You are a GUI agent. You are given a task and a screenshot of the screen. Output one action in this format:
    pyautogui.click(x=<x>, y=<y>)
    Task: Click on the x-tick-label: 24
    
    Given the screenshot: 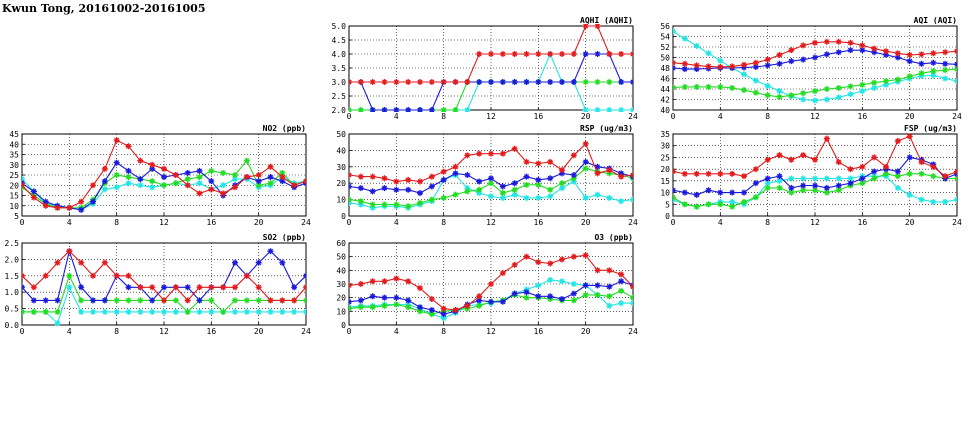 What is the action you would take?
    pyautogui.click(x=957, y=222)
    